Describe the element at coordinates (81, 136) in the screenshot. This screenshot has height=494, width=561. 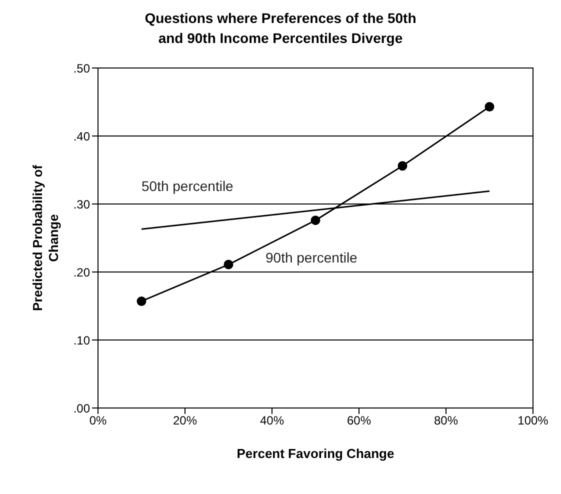
I see `y-tick-label: .40` at that location.